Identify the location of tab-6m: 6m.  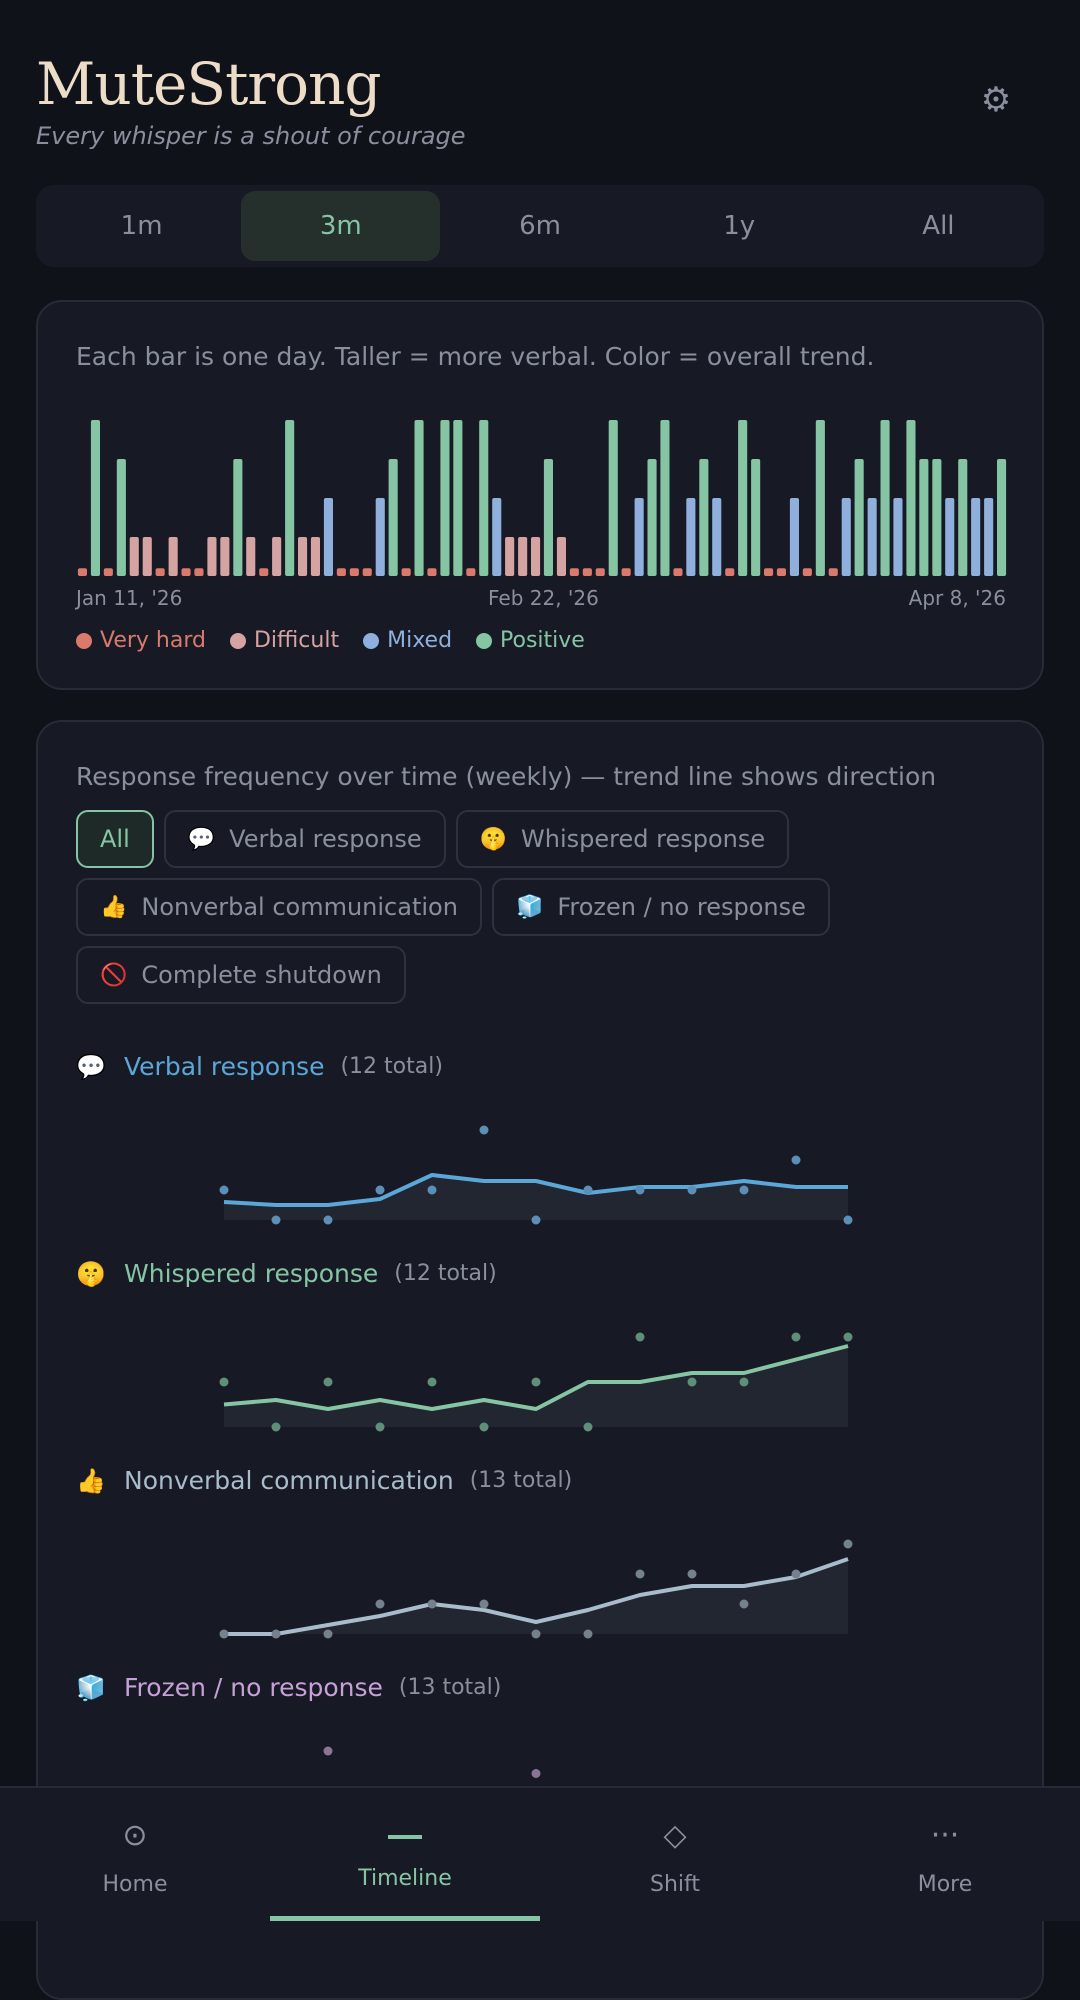
(540, 226).